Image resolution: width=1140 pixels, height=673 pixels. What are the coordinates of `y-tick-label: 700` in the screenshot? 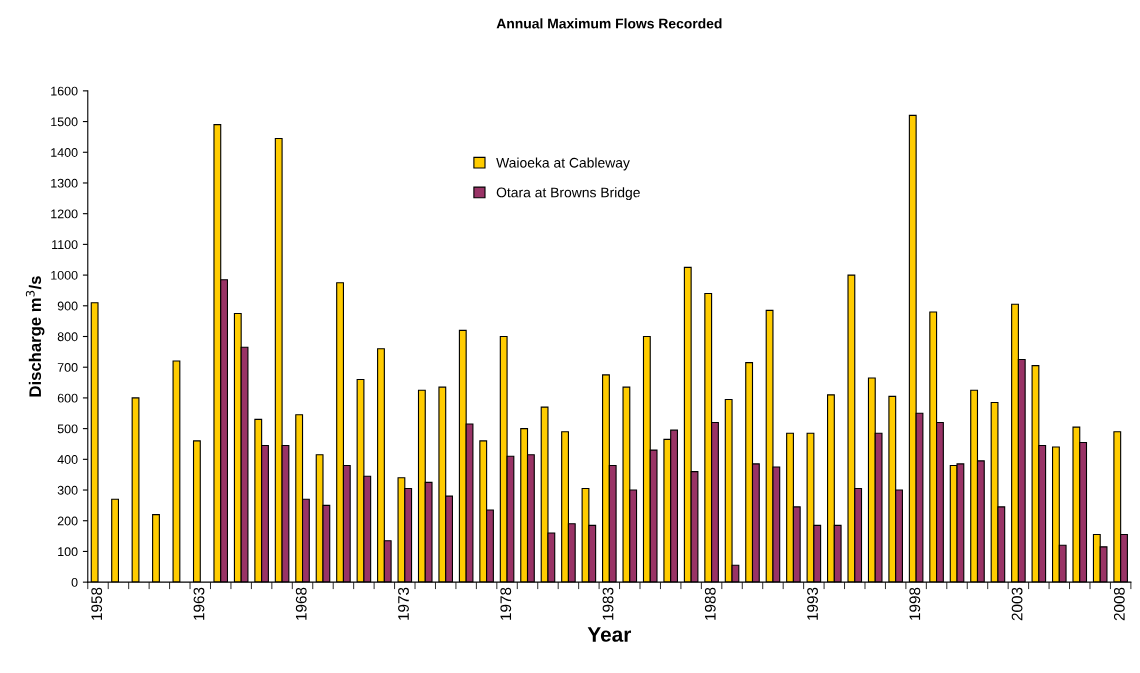 It's located at (67, 367).